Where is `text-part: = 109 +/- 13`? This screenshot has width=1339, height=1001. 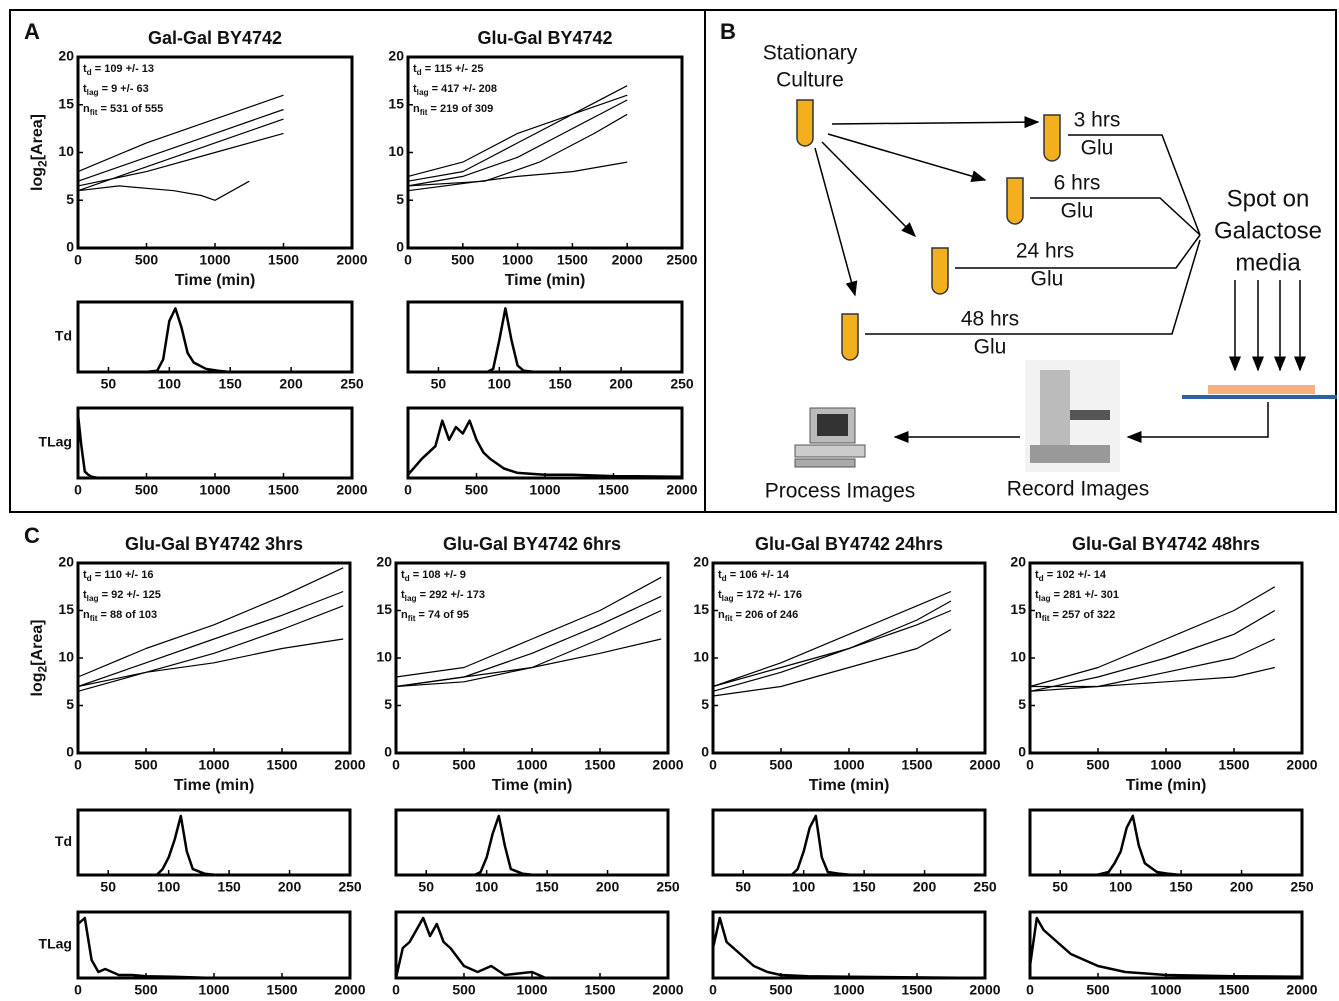
text-part: = 109 +/- 13 is located at coordinates (124, 69).